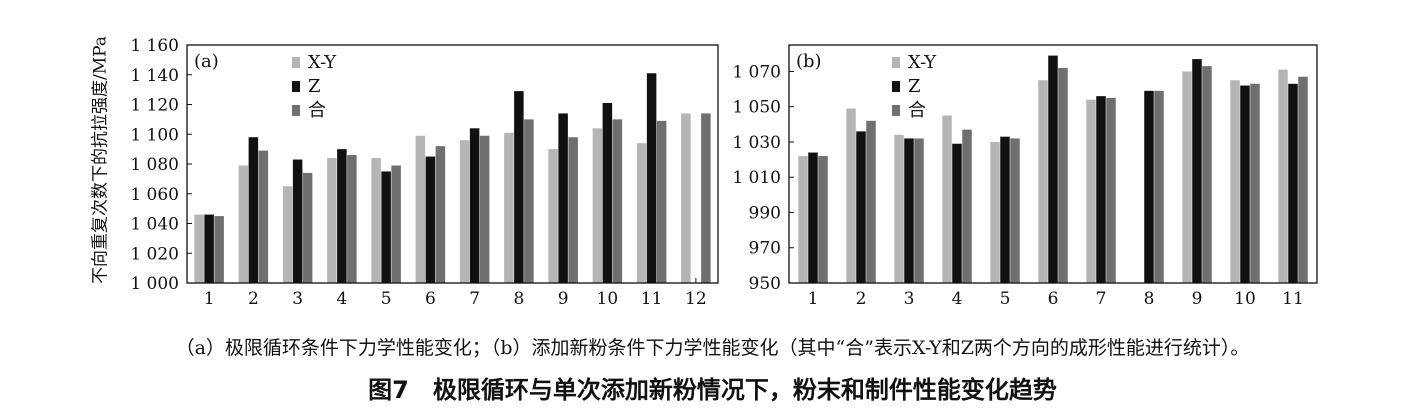 The height and width of the screenshot is (411, 1425). Describe the element at coordinates (712, 390) in the screenshot. I see `figure-caption: 图7 极限循环与单次添加新粉情况下，粉末和制件性能变化趋势` at that location.